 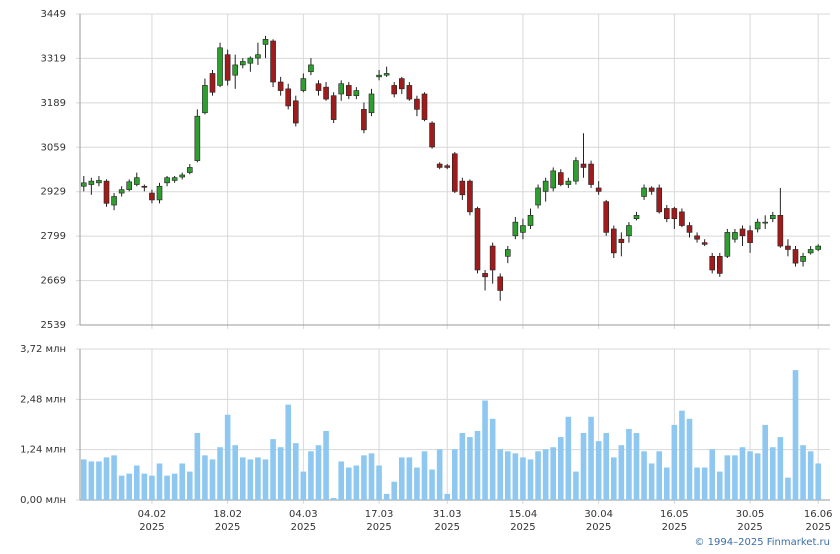 What do you see at coordinates (674, 514) in the screenshot?
I see `x-tick-label: 16.05` at bounding box center [674, 514].